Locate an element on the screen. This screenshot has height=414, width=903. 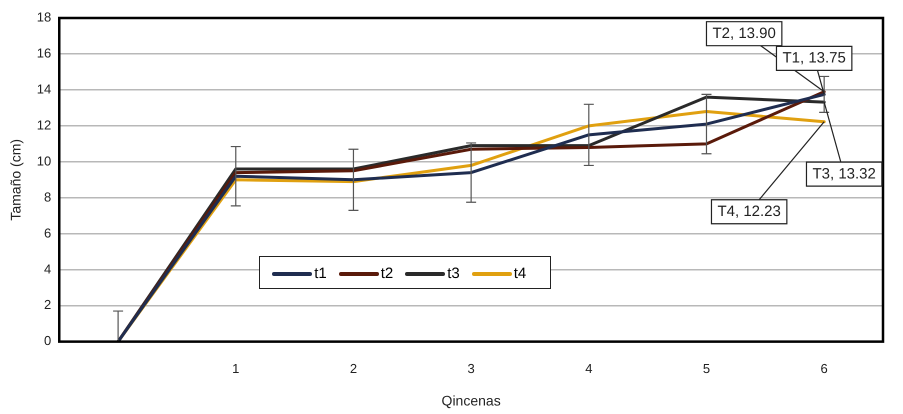
y-tick-label: 8 is located at coordinates (48, 196).